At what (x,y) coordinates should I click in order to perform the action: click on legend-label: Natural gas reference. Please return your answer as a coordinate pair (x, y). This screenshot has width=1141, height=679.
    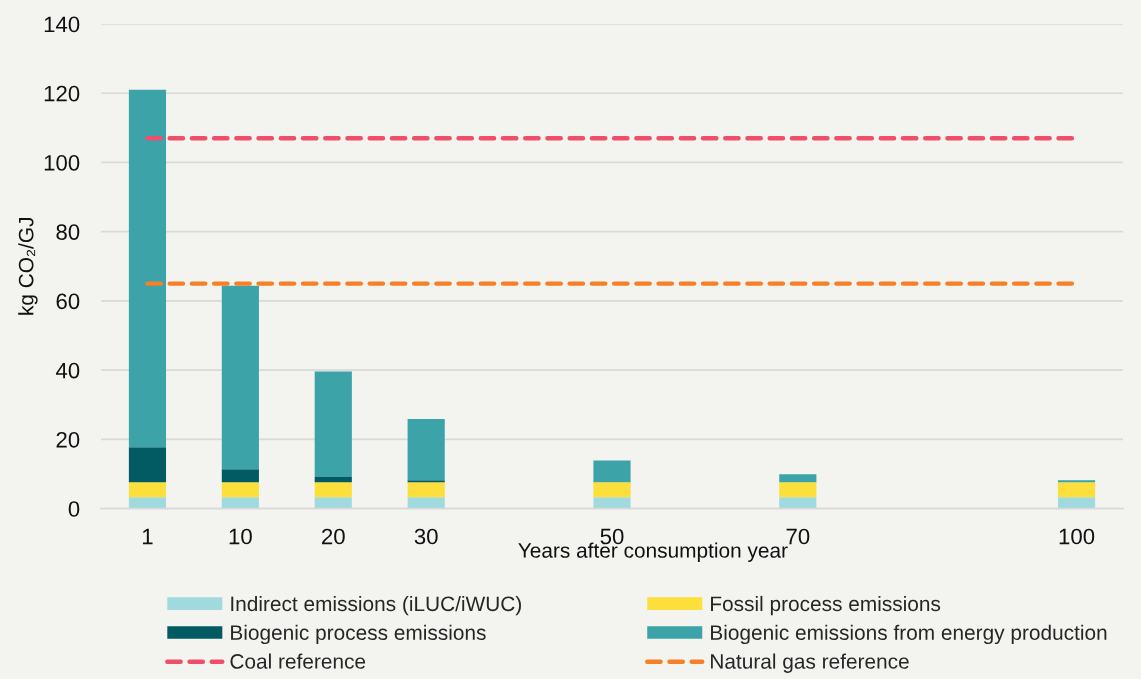
    Looking at the image, I should click on (810, 663).